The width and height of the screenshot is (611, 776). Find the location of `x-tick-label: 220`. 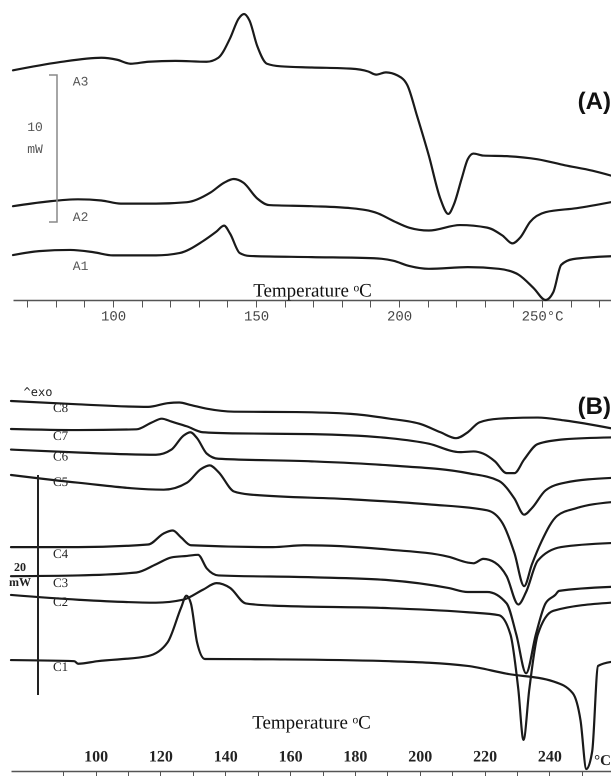

x-tick-label: 220 is located at coordinates (485, 757).